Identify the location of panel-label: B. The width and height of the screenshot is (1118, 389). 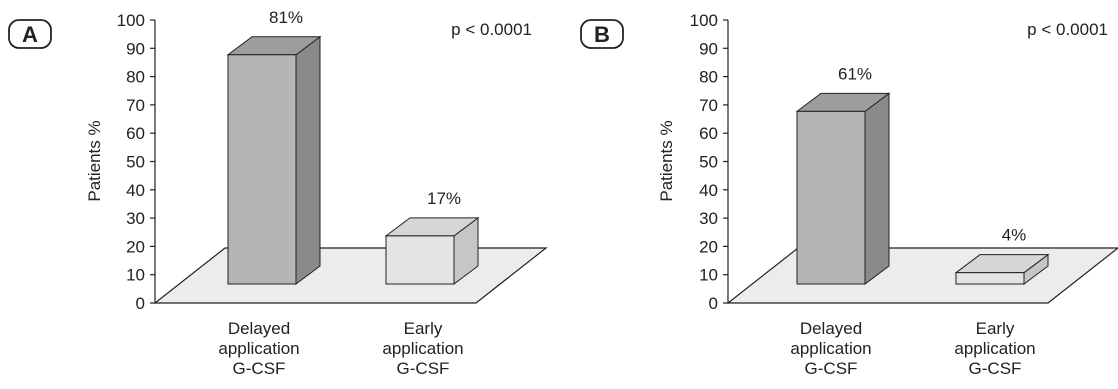
(602, 34).